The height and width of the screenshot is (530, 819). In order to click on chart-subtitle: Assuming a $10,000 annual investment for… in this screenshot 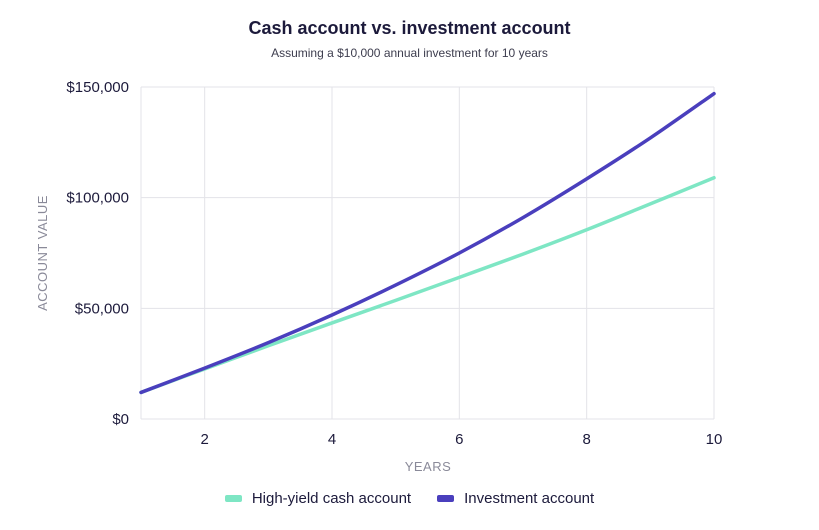, I will do `click(409, 53)`.